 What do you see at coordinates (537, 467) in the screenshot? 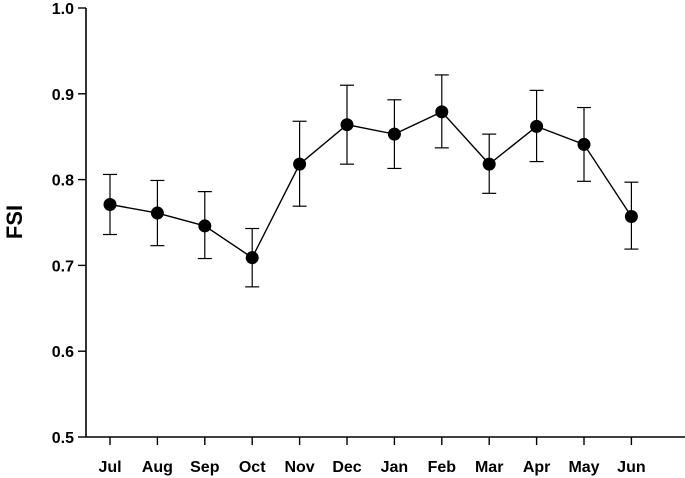
I see `x-tick-label: Apr` at bounding box center [537, 467].